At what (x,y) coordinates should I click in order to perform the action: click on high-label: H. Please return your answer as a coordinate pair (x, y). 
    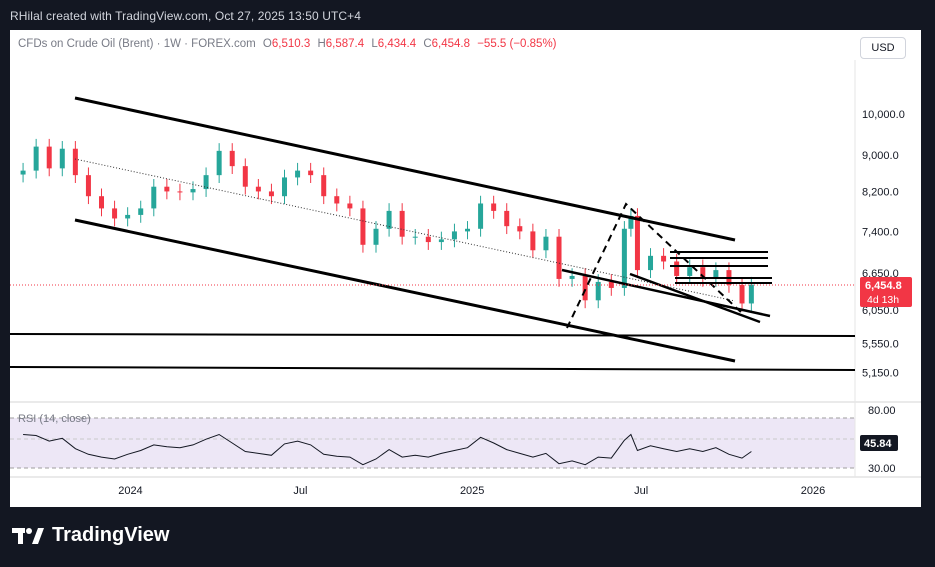
    Looking at the image, I should click on (321, 44).